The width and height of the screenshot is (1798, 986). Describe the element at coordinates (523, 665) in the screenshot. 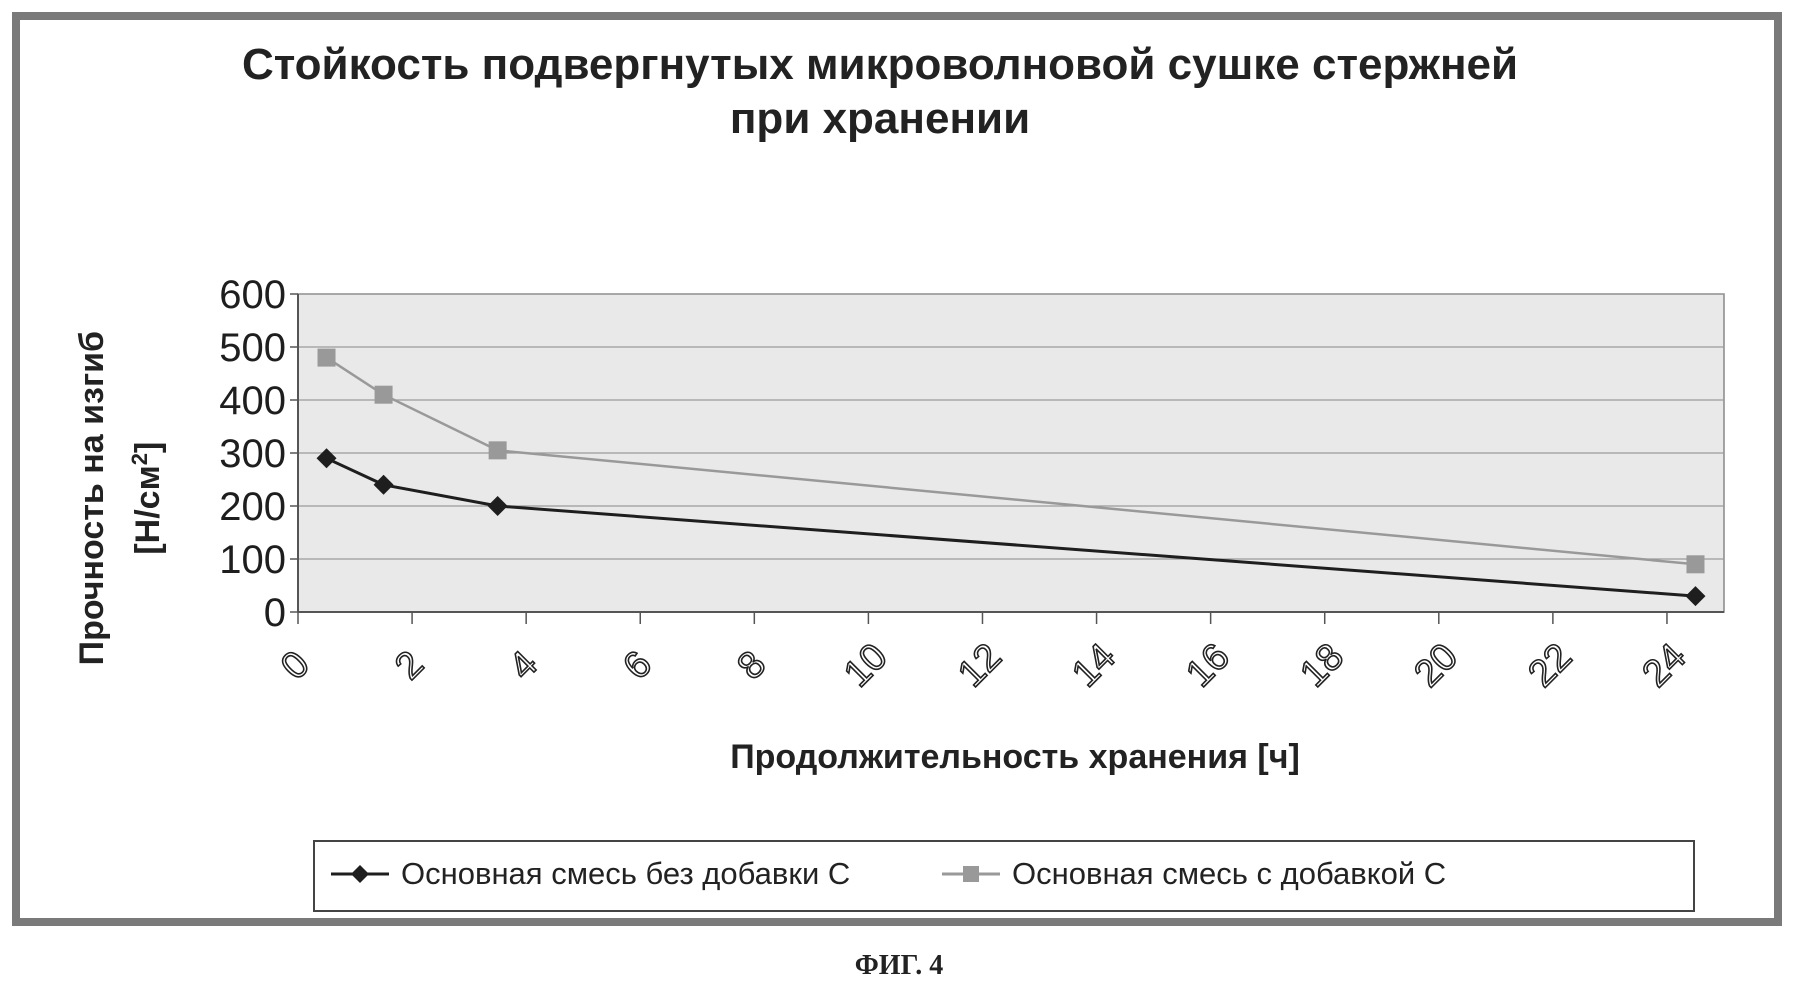

I see `x-tick-label: 4` at that location.